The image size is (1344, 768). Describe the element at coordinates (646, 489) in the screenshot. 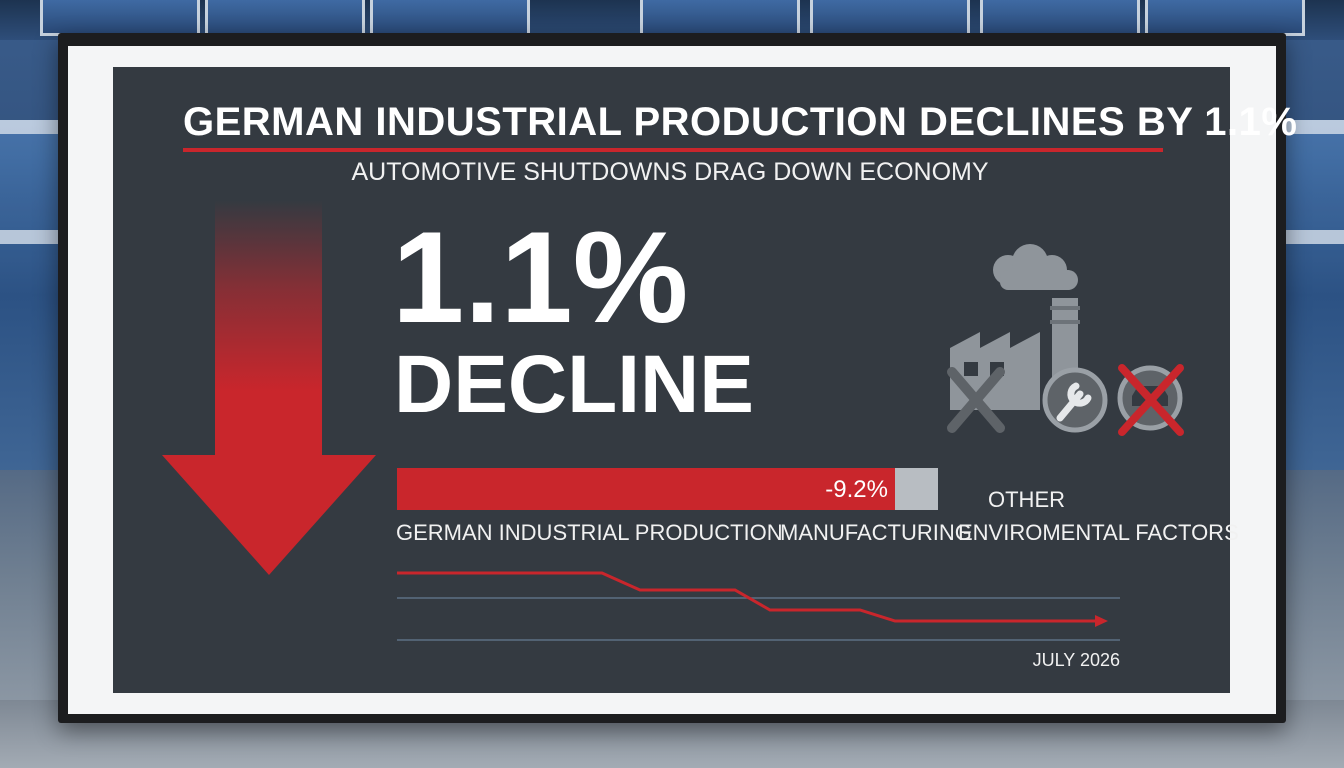

I see `progress-bar-fill` at that location.